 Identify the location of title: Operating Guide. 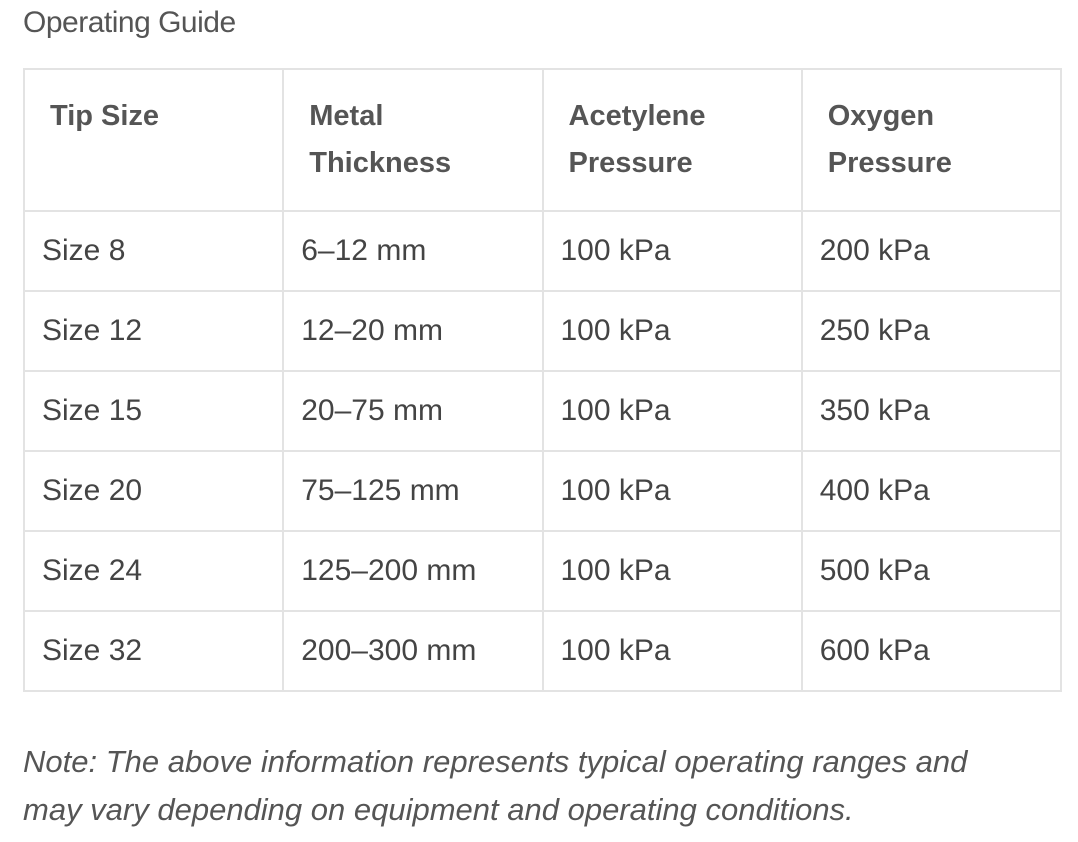
(129, 22).